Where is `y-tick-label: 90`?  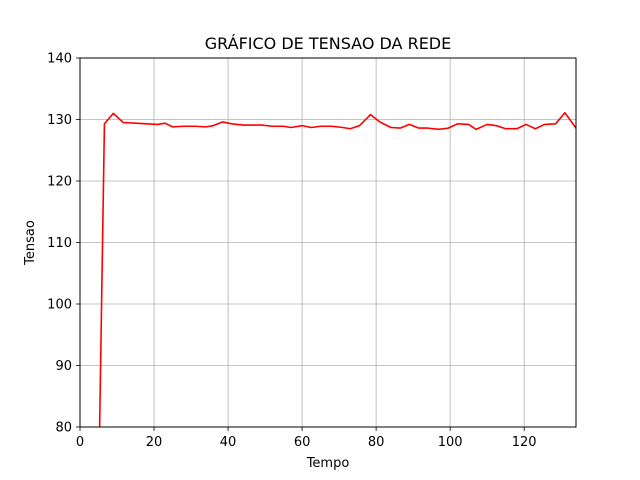
y-tick-label: 90 is located at coordinates (63, 366).